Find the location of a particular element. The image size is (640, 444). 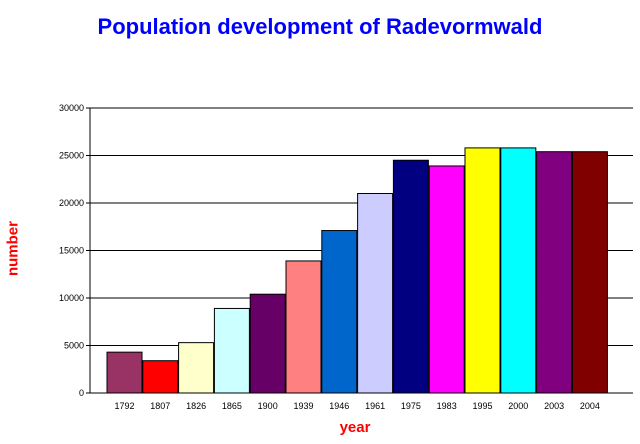

x-tick-label: 1983 is located at coordinates (447, 406).